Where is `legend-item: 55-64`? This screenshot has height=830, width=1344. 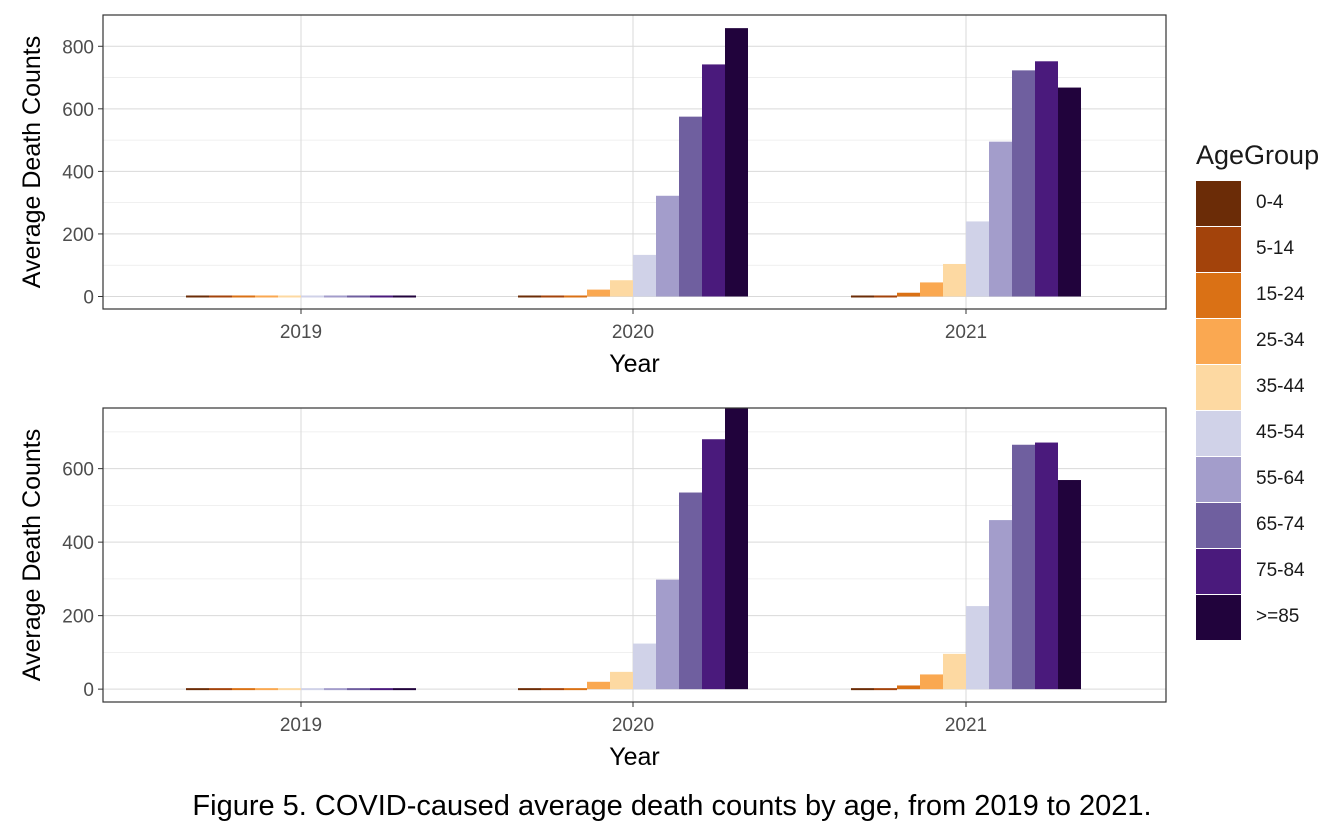
legend-item: 55-64 is located at coordinates (1268, 480).